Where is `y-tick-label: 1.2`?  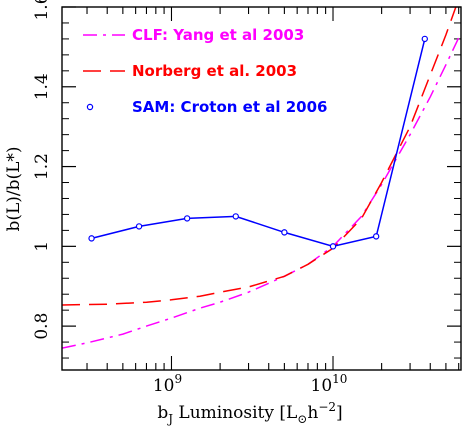 y-tick-label: 1.2 is located at coordinates (42, 166).